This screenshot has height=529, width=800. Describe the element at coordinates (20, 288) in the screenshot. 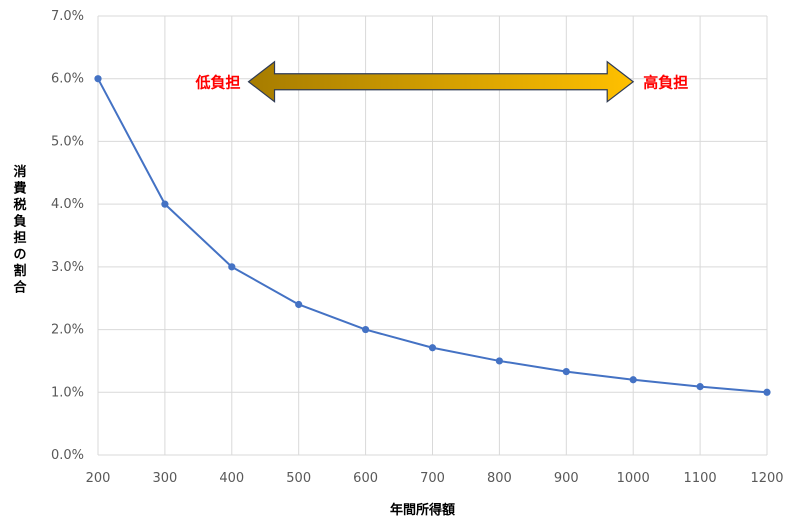

I see `y-axis-title-char: 合` at that location.